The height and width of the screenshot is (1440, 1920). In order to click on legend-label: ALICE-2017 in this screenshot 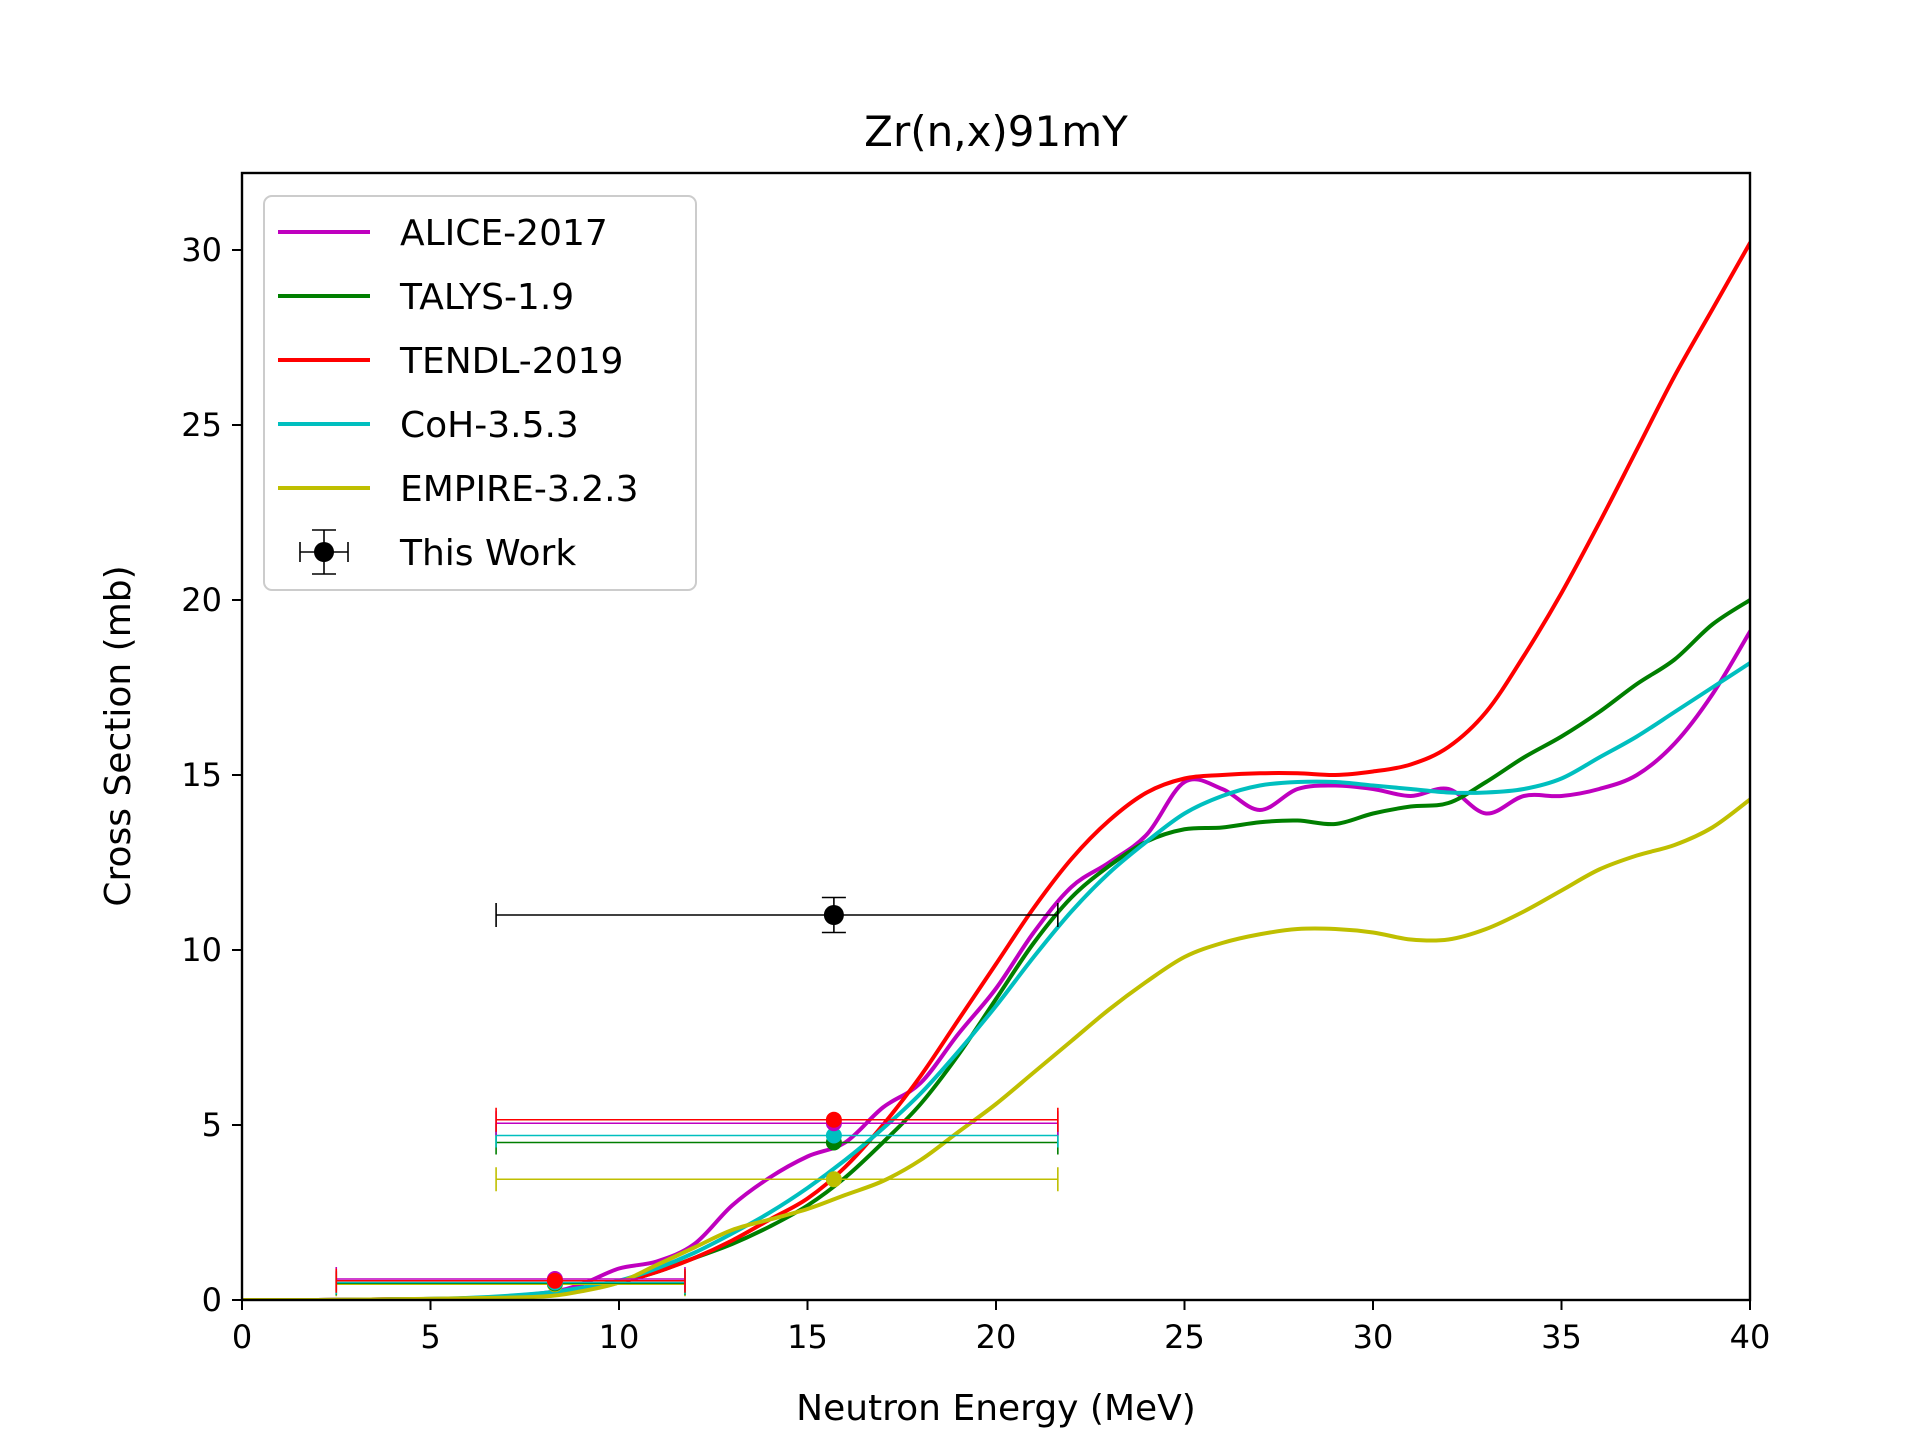, I will do `click(504, 233)`.